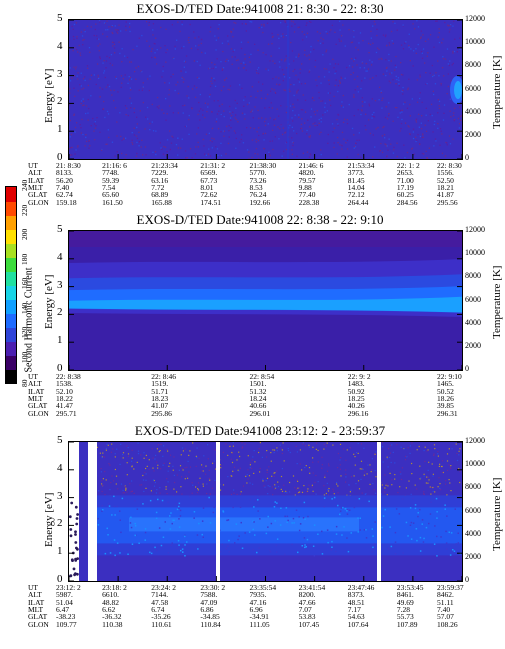 Image resolution: width=505 pixels, height=649 pixels. I want to click on blob-core, so click(458, 90).